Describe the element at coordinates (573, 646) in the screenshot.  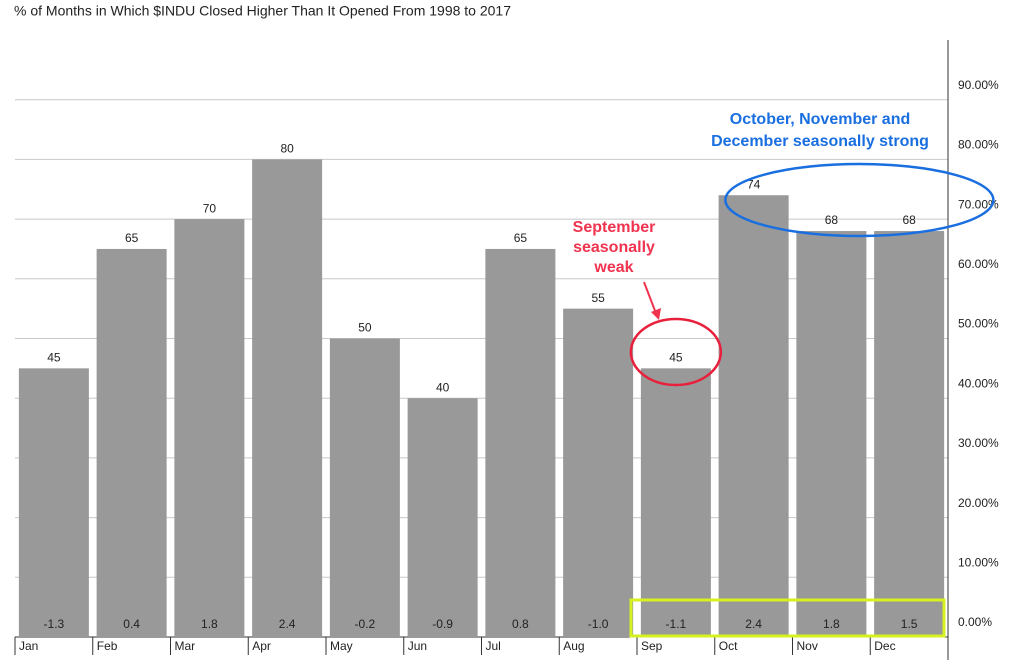
I see `x-tick-label: Aug` at that location.